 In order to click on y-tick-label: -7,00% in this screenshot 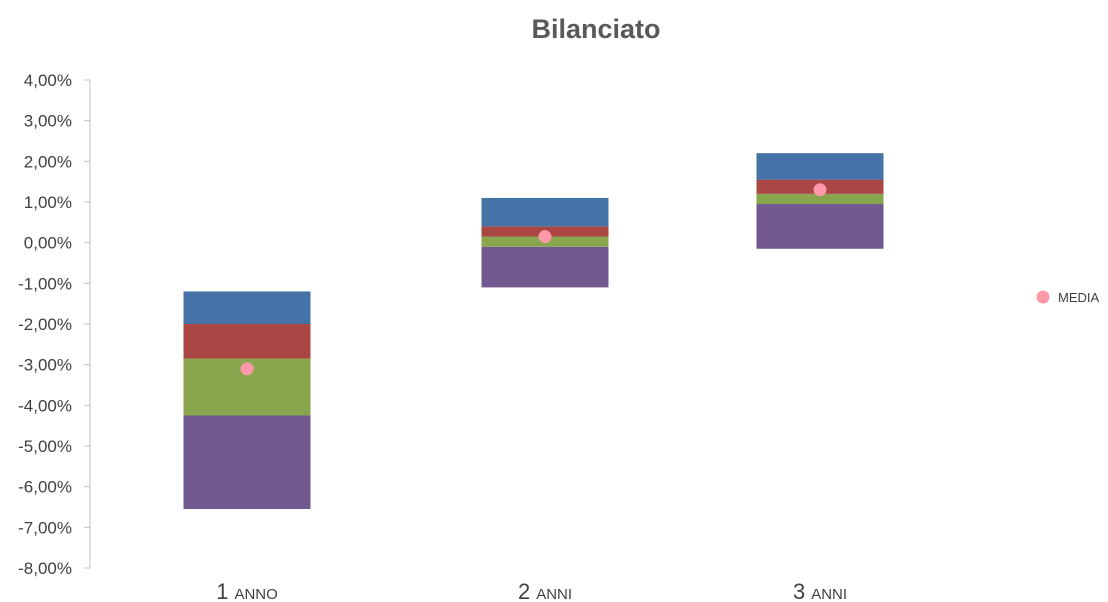, I will do `click(45, 527)`.